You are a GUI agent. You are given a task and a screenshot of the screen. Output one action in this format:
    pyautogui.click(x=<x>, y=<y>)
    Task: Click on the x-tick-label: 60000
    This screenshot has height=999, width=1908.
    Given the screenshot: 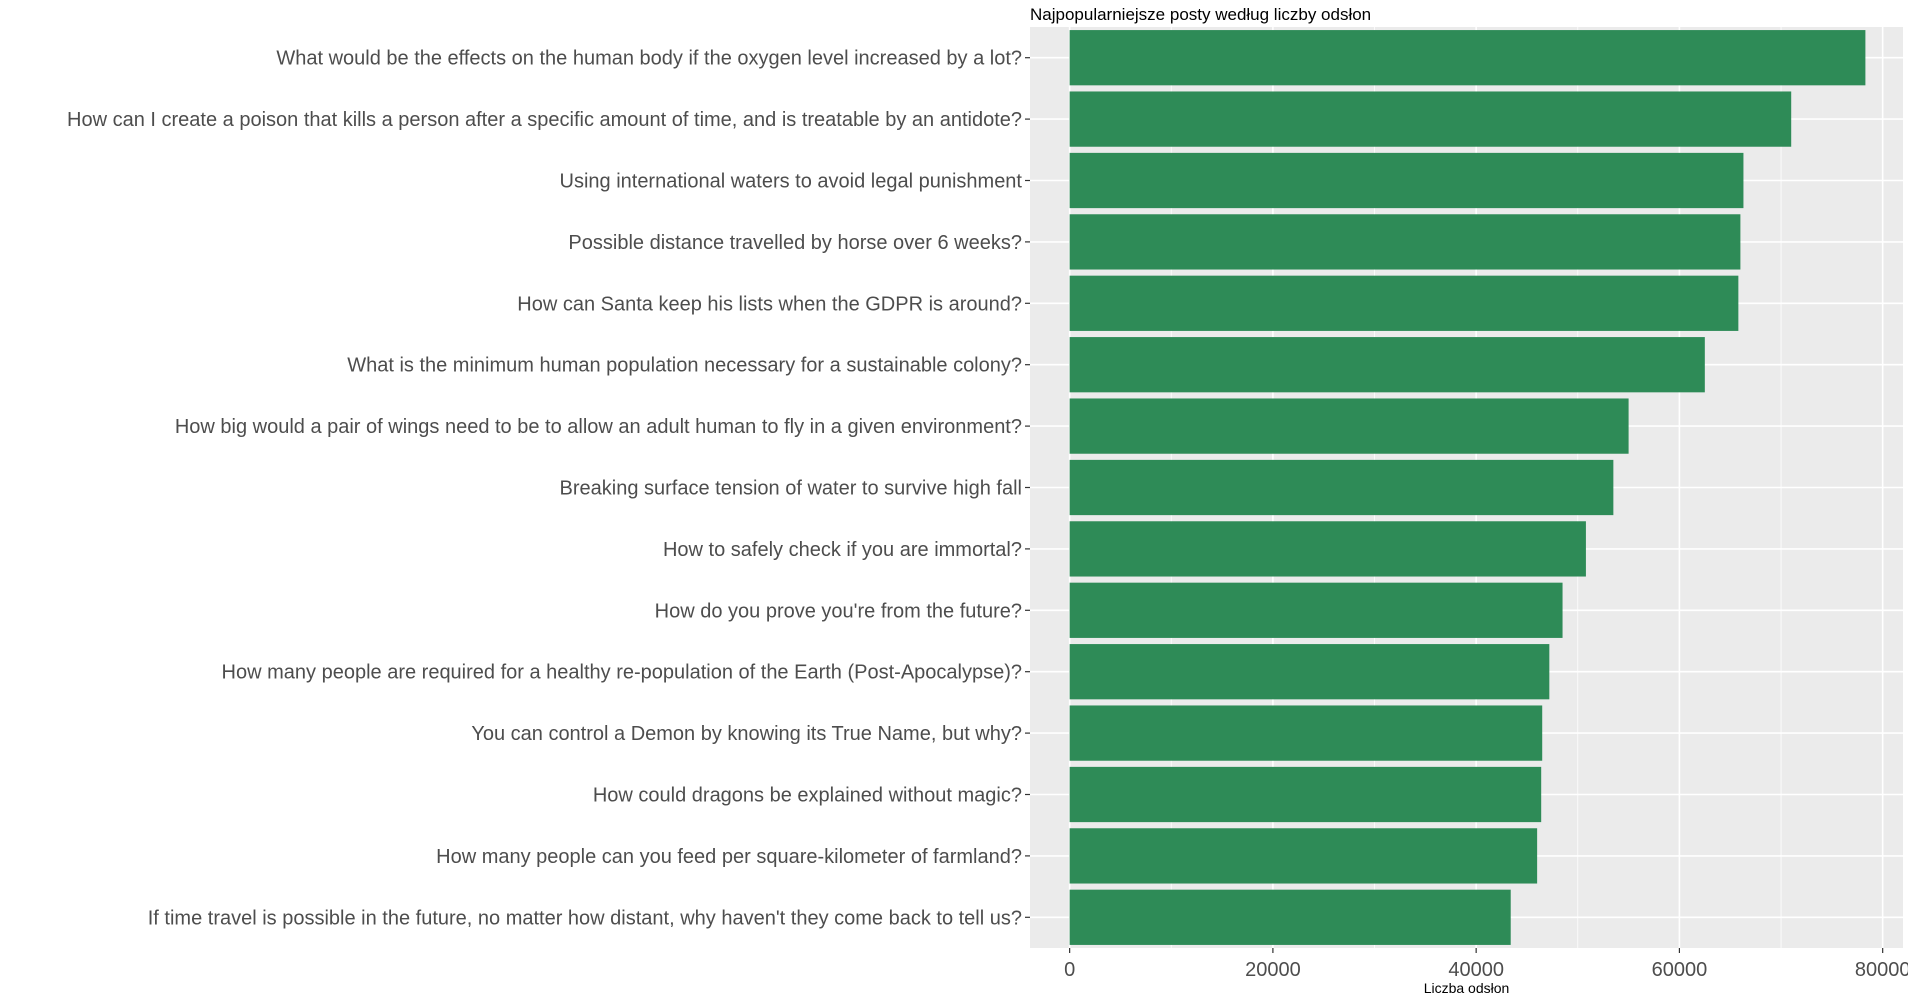 What is the action you would take?
    pyautogui.click(x=1680, y=970)
    